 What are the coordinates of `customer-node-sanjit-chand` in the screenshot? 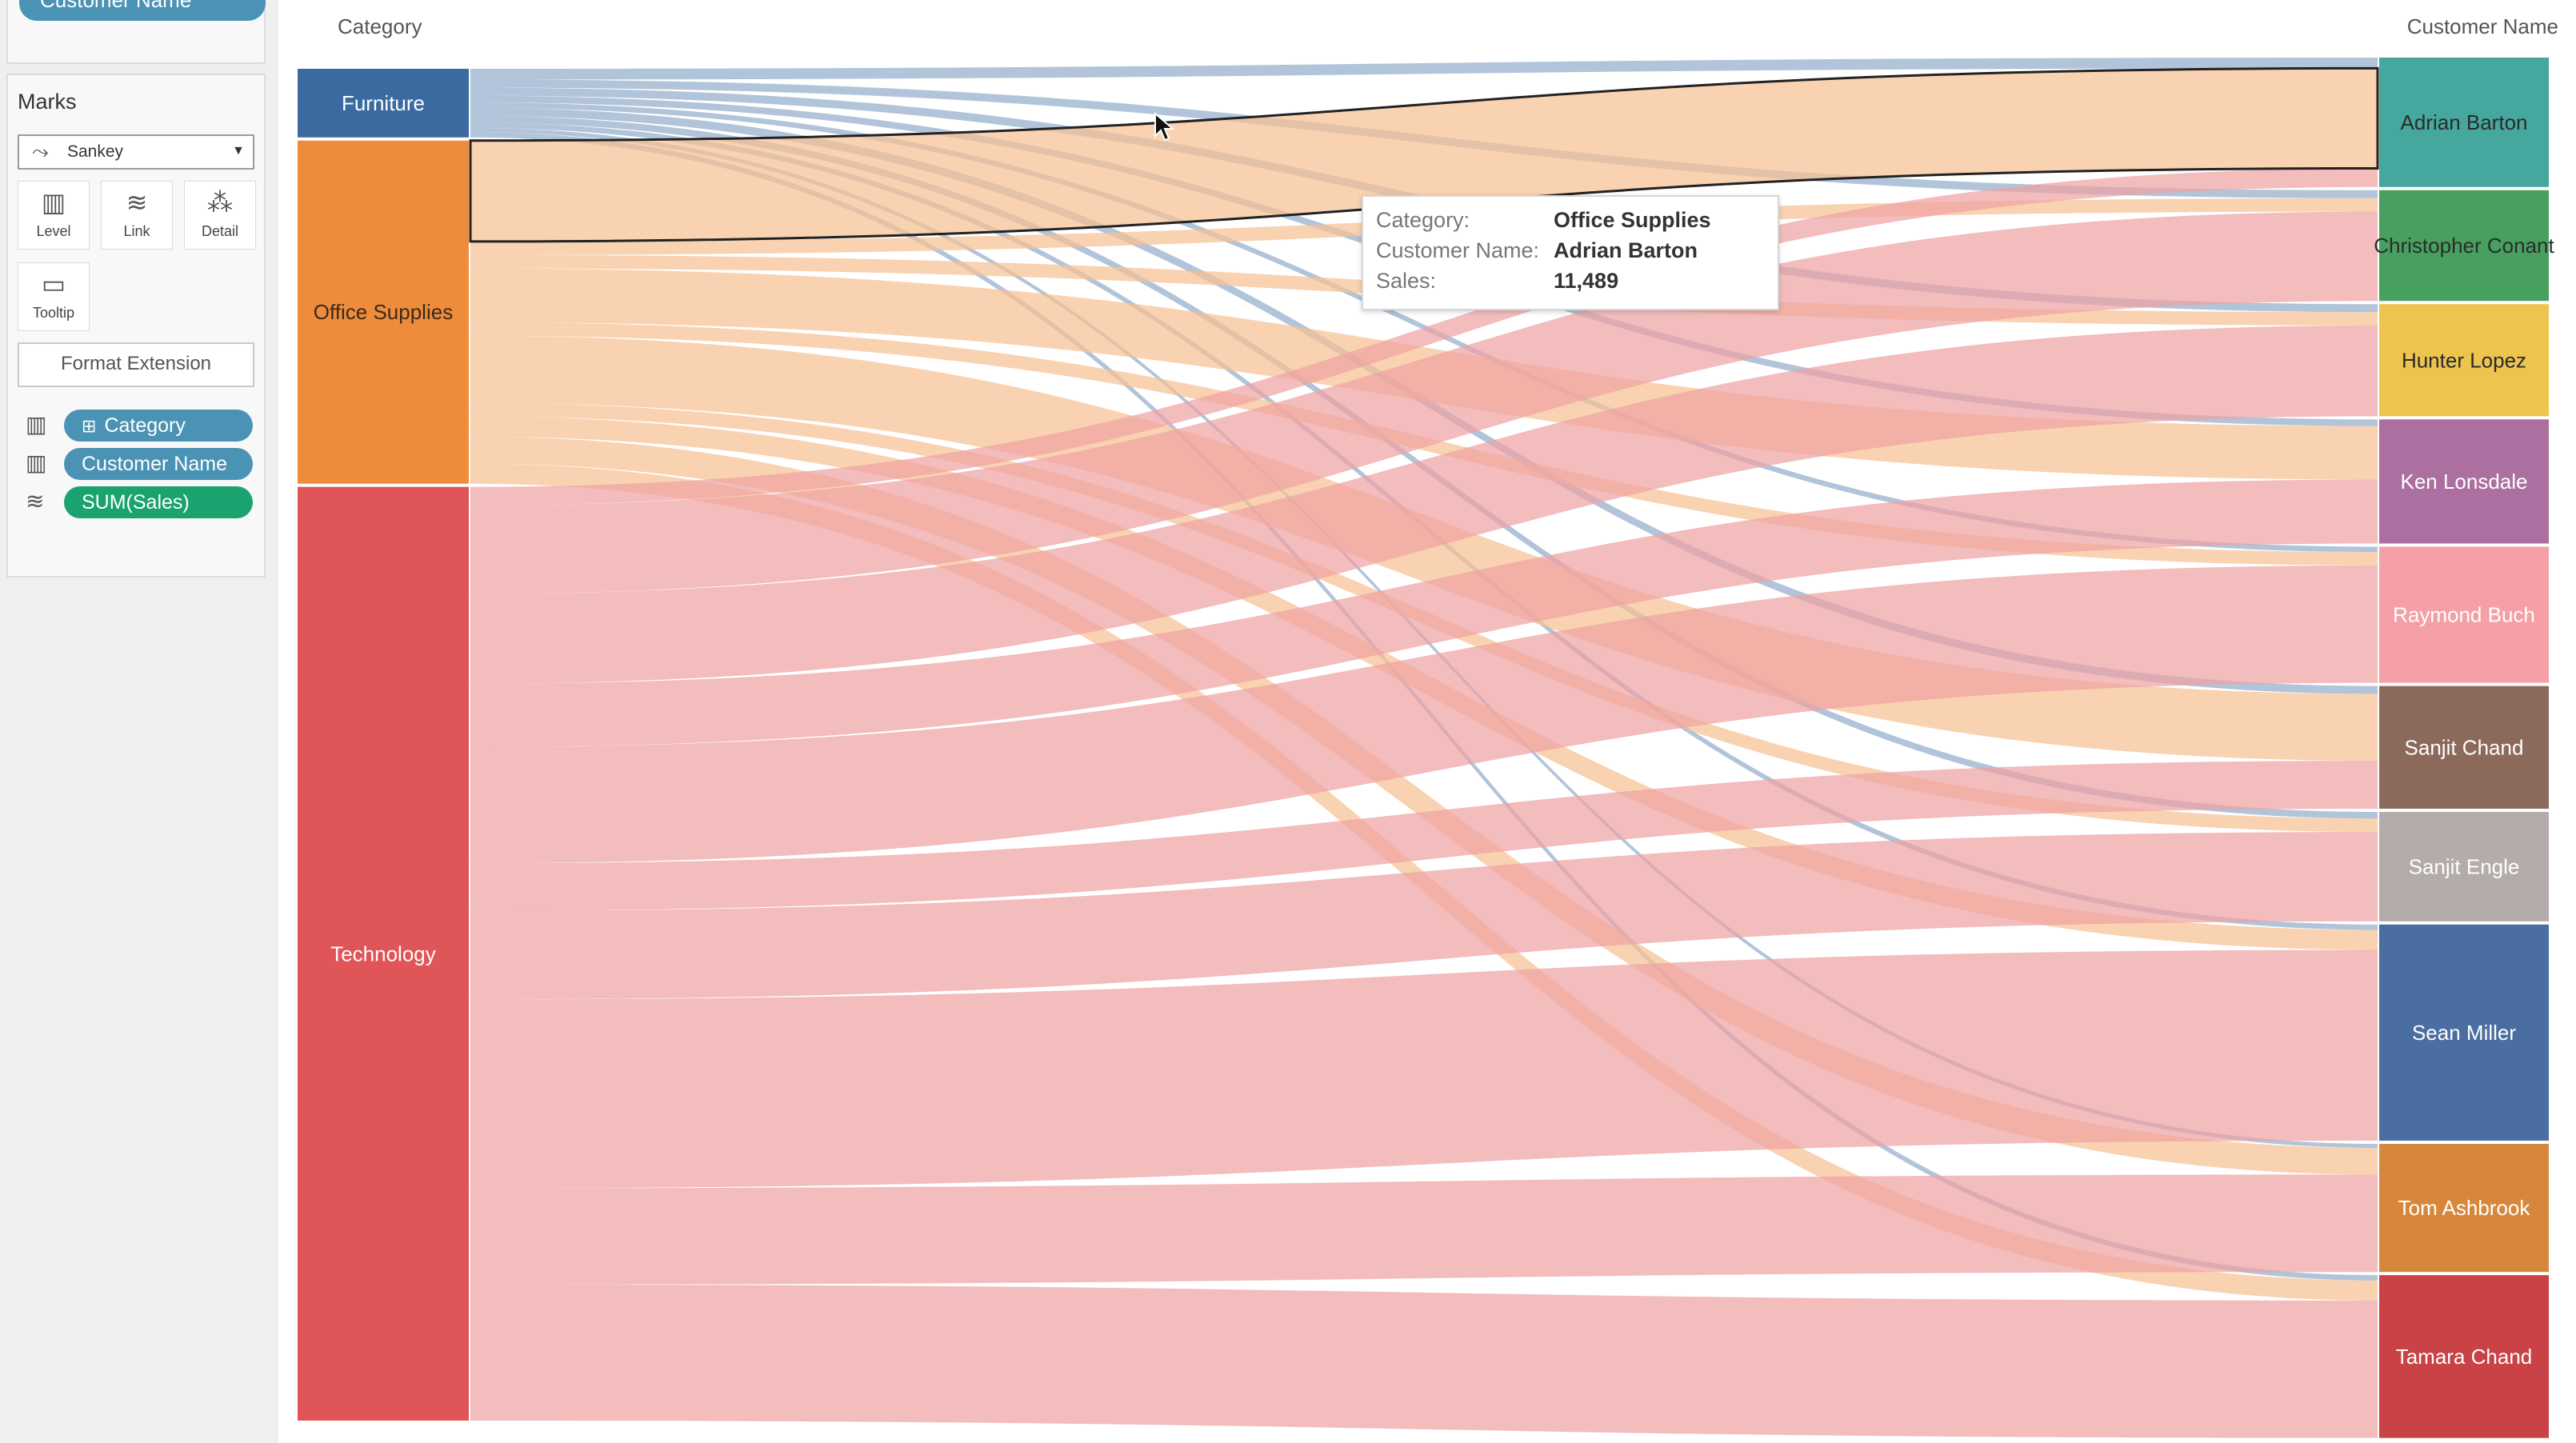 It's located at (2464, 747).